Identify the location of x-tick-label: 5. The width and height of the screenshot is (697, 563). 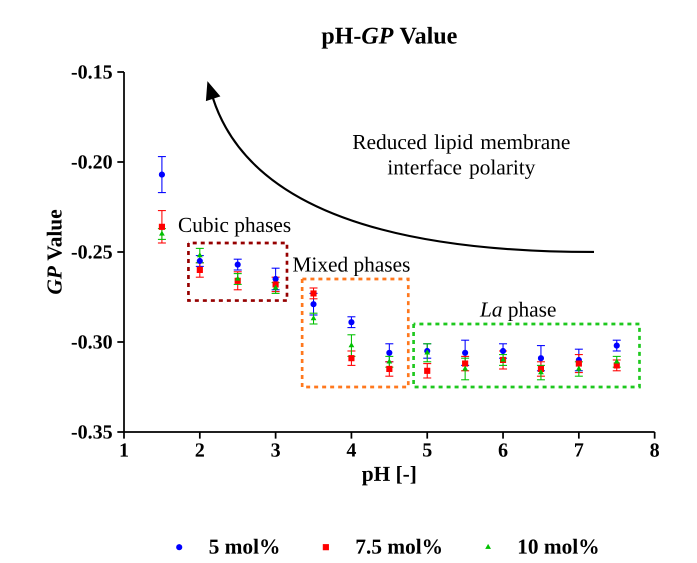
(427, 450).